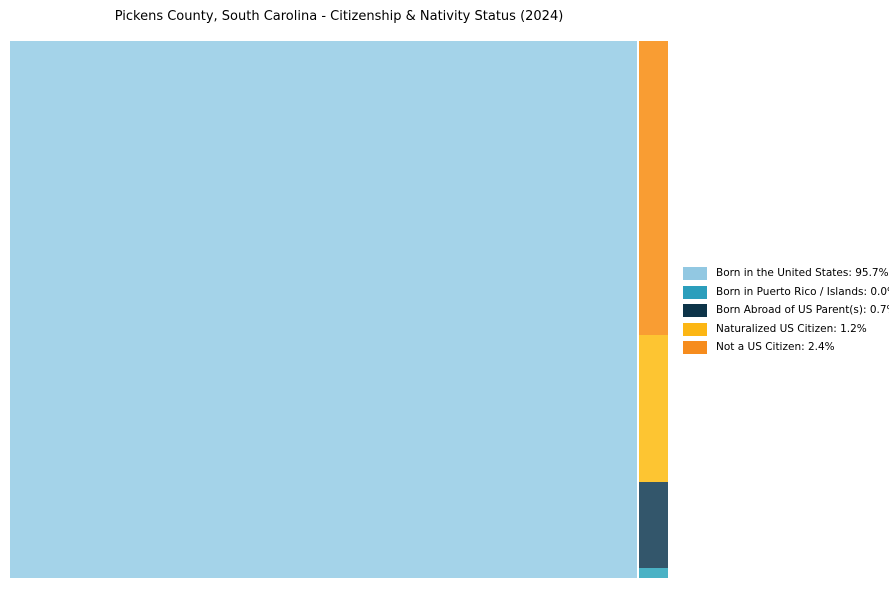 The height and width of the screenshot is (590, 889). Describe the element at coordinates (638, 309) in the screenshot. I see `tile-gap` at that location.